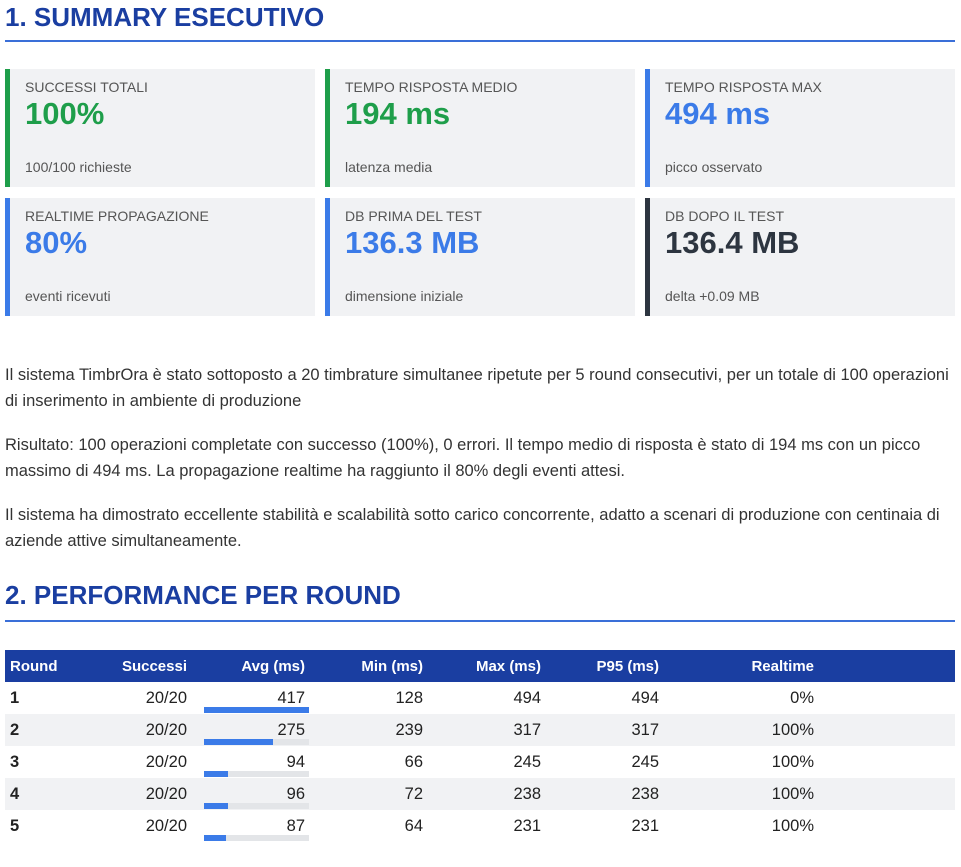  I want to click on col-header-min: Min (ms), so click(369, 666).